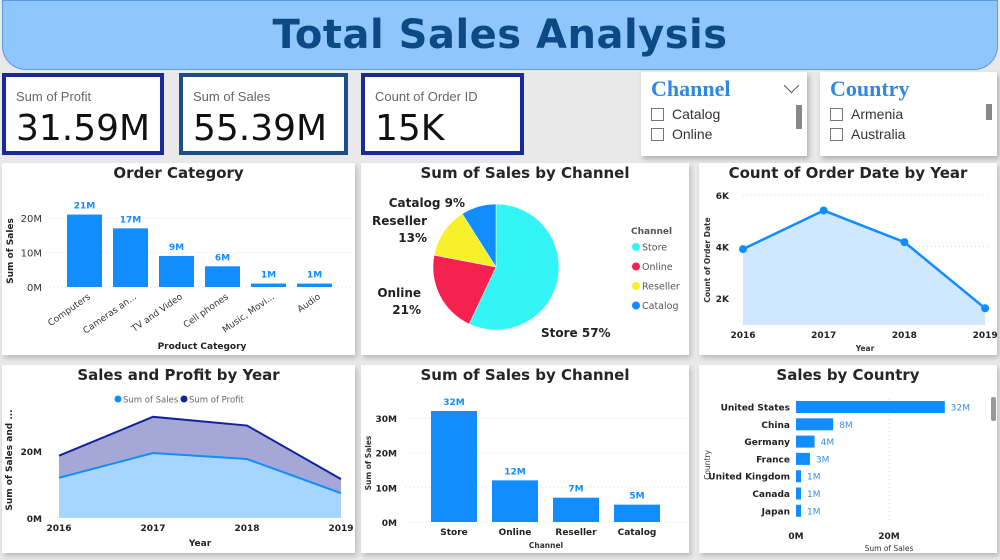 Image resolution: width=1000 pixels, height=560 pixels. I want to click on x-axis-title: Product Category, so click(202, 347).